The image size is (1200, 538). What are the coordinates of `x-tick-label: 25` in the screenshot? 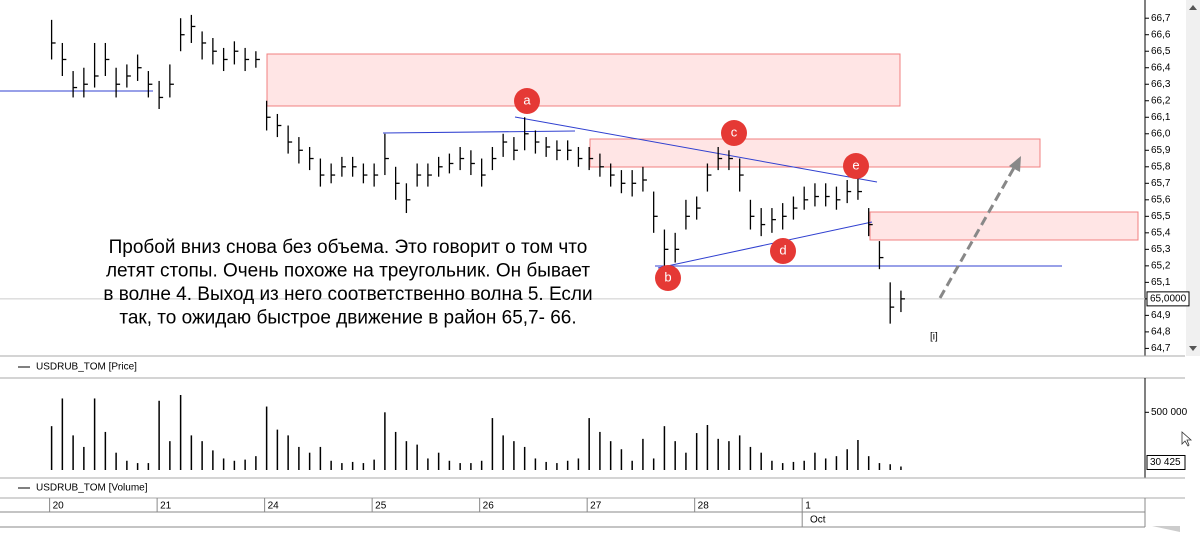 It's located at (381, 506).